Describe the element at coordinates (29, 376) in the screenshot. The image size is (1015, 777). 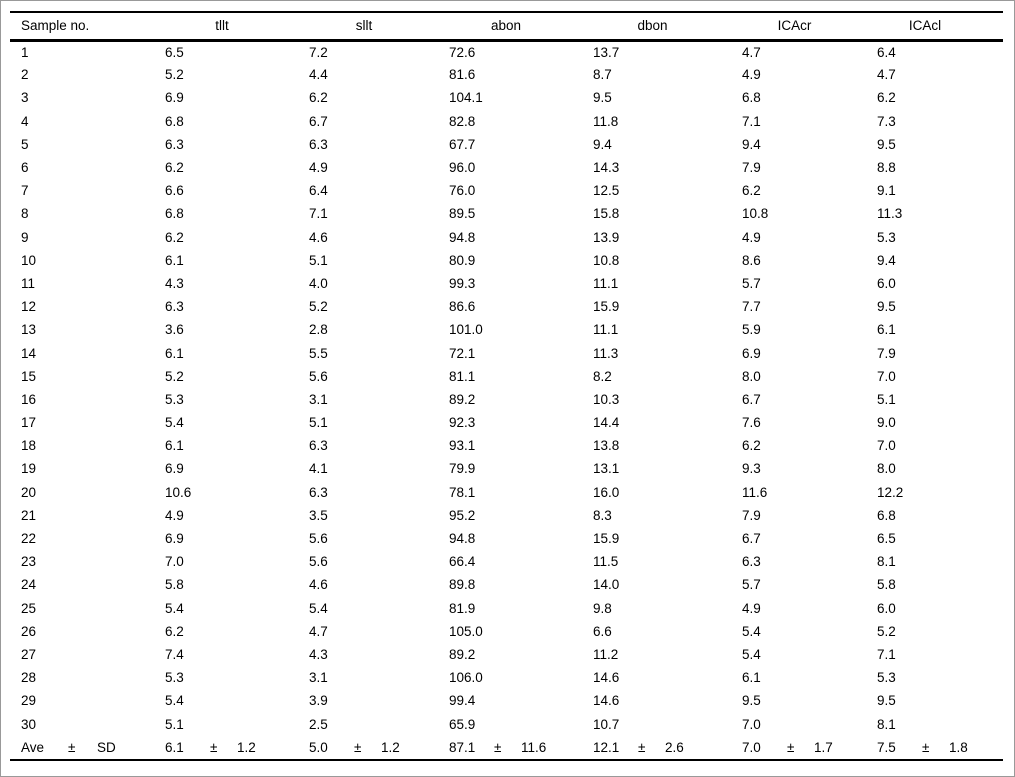
I see `sample-number-cell: 15` at that location.